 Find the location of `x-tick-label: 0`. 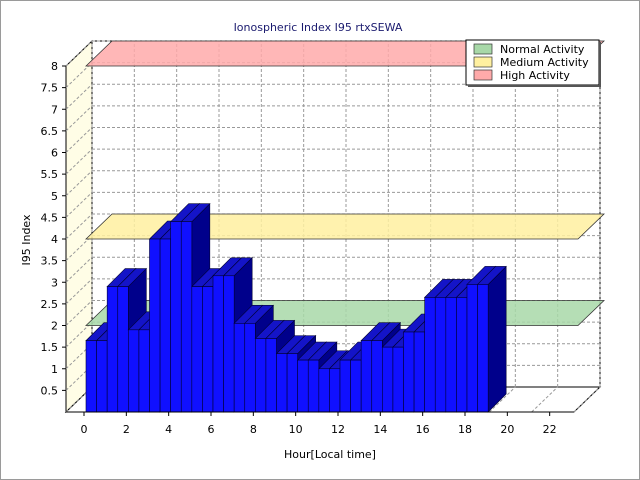

x-tick-label: 0 is located at coordinates (84, 429).